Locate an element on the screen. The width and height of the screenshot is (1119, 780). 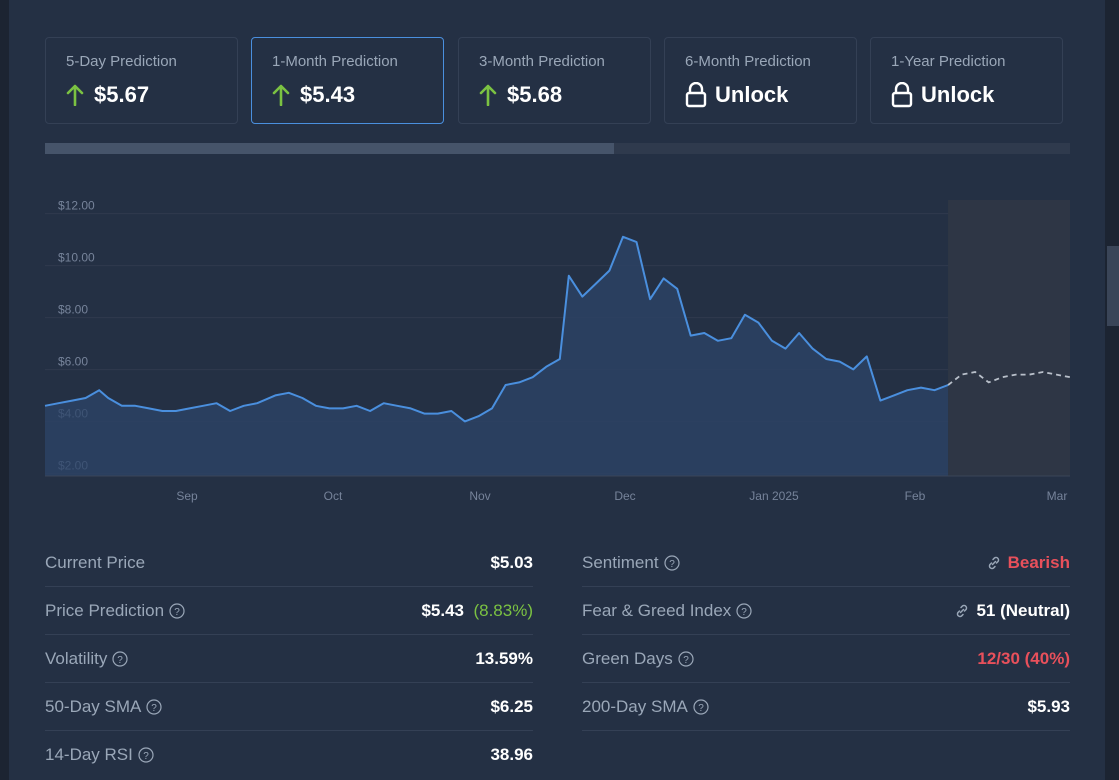
stat-value: Bearish is located at coordinates (1028, 563).